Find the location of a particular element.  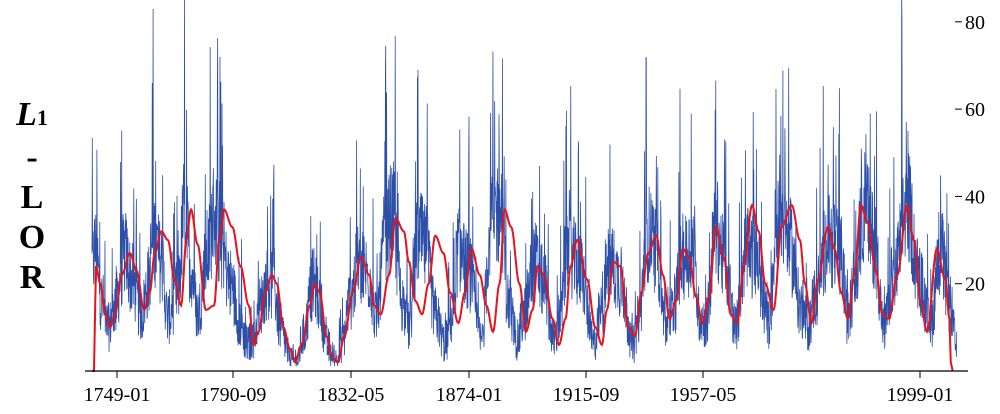

y-axis-label: L1 - L O R is located at coordinates (32, 196).